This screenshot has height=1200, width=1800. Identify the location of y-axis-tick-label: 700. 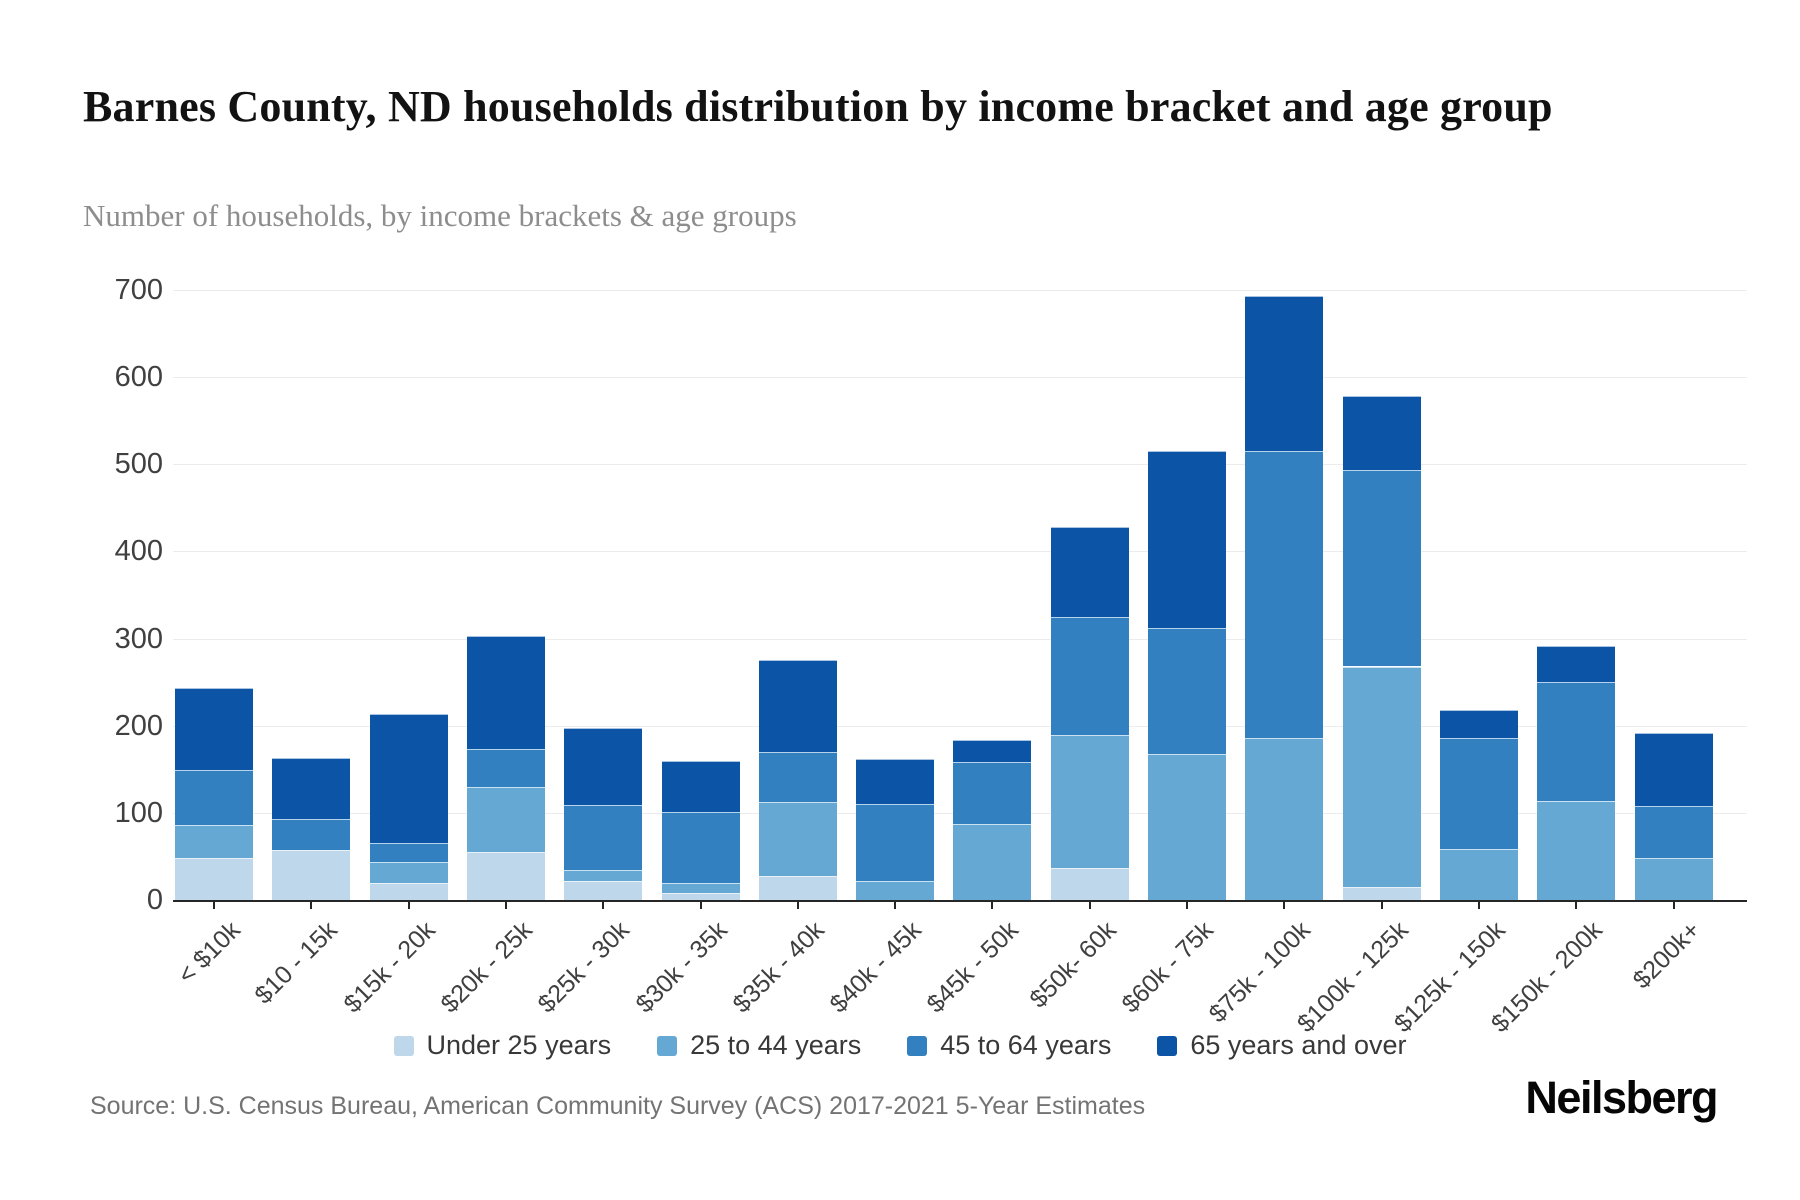
(138, 290).